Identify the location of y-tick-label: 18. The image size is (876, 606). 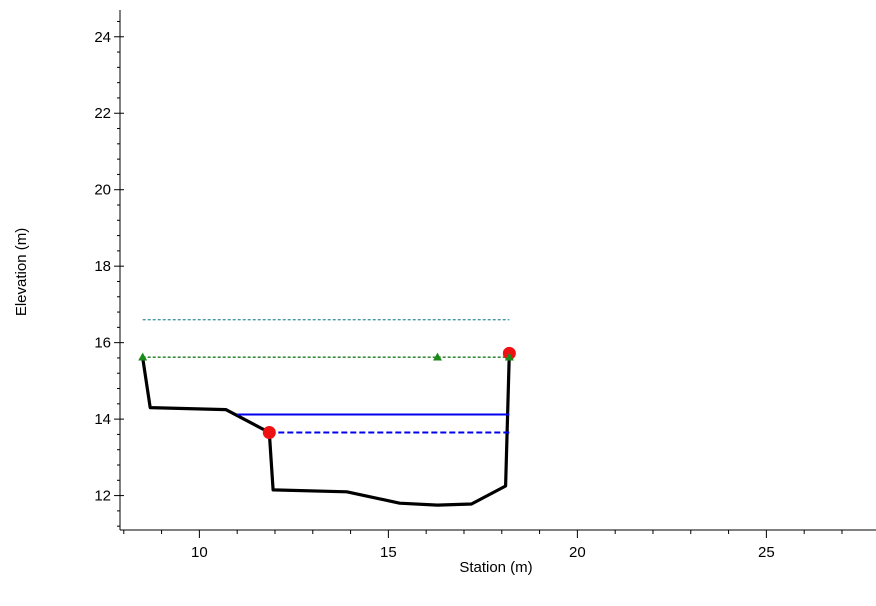
(102, 266).